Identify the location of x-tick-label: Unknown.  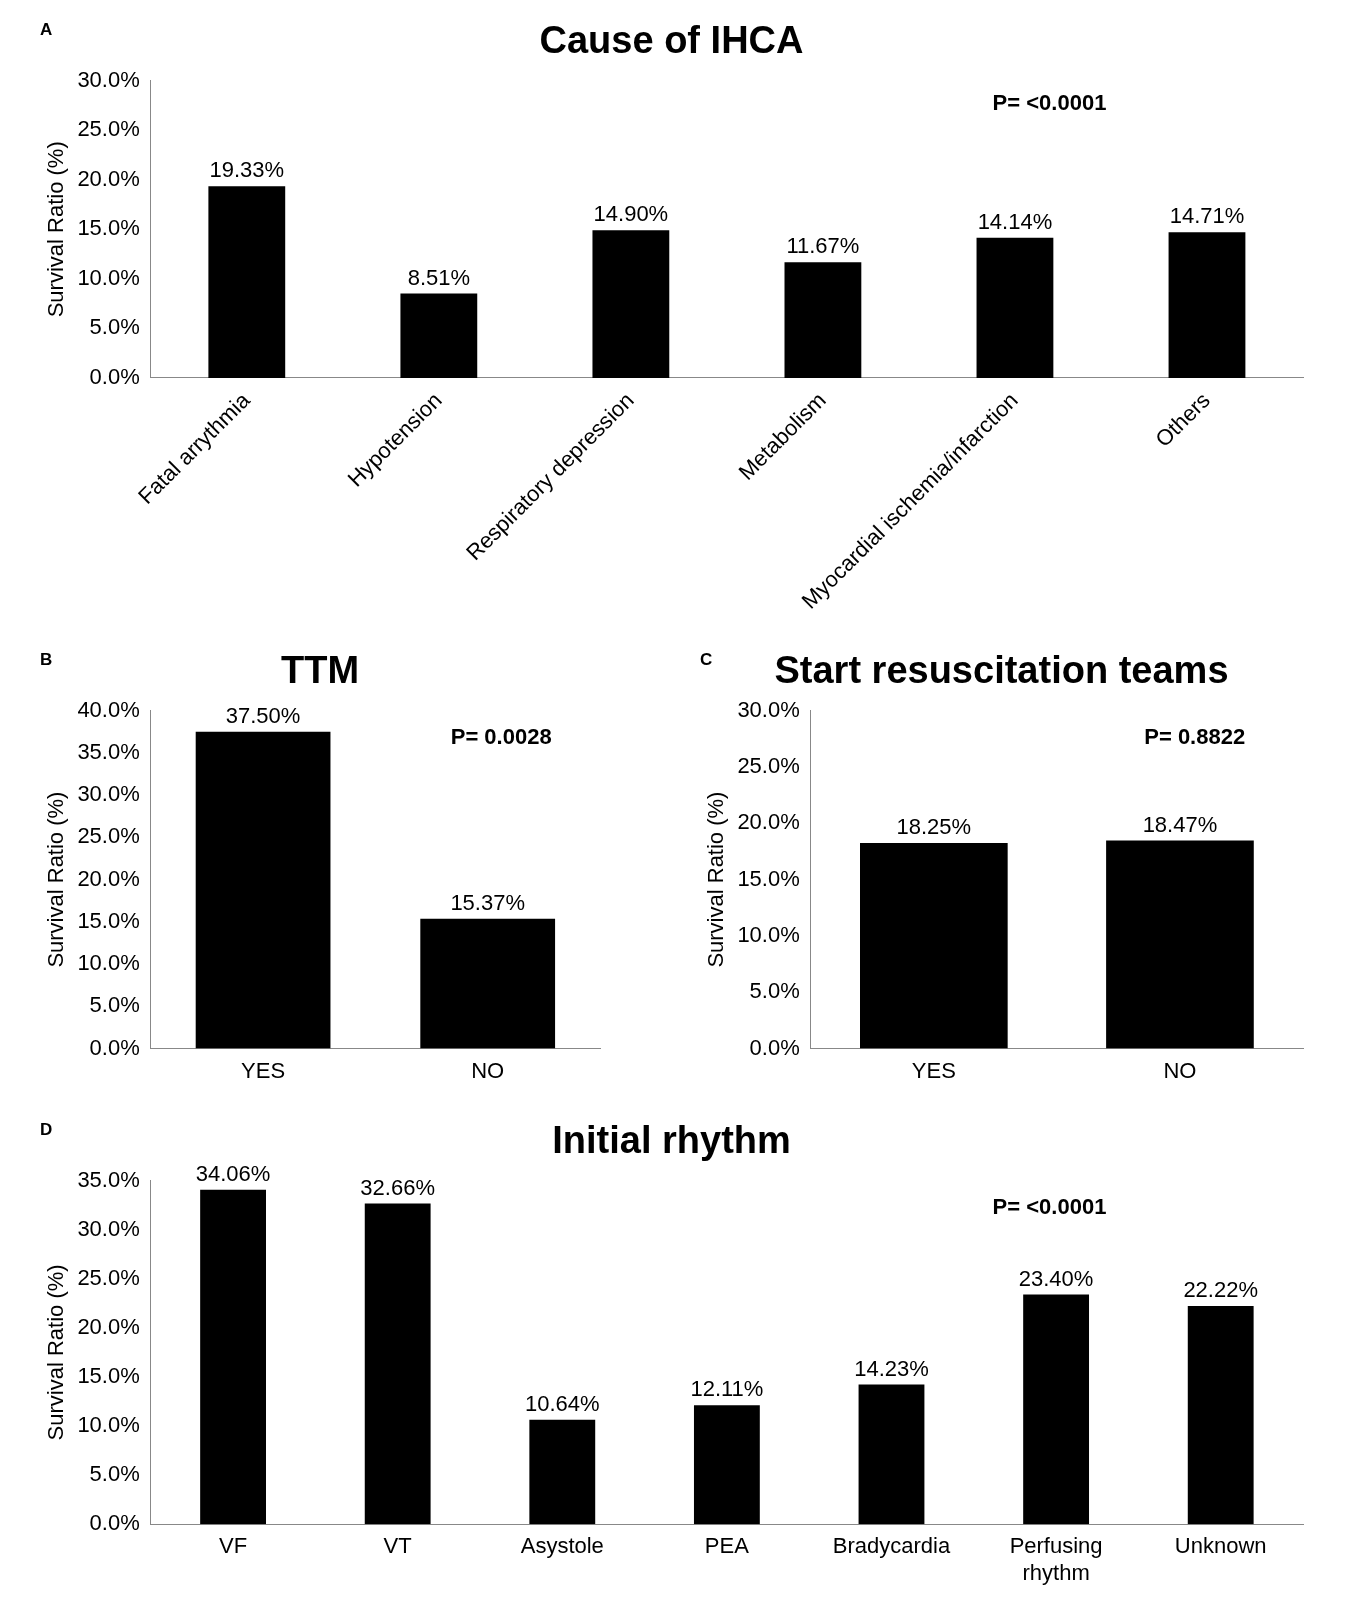
(1220, 1546).